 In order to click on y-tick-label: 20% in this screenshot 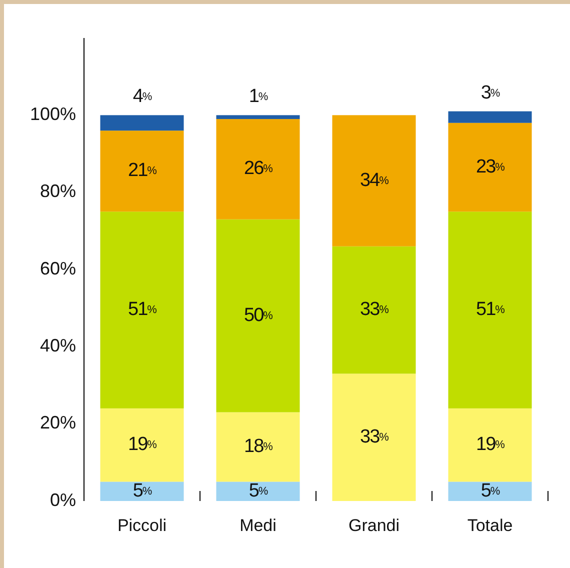, I will do `click(58, 422)`.